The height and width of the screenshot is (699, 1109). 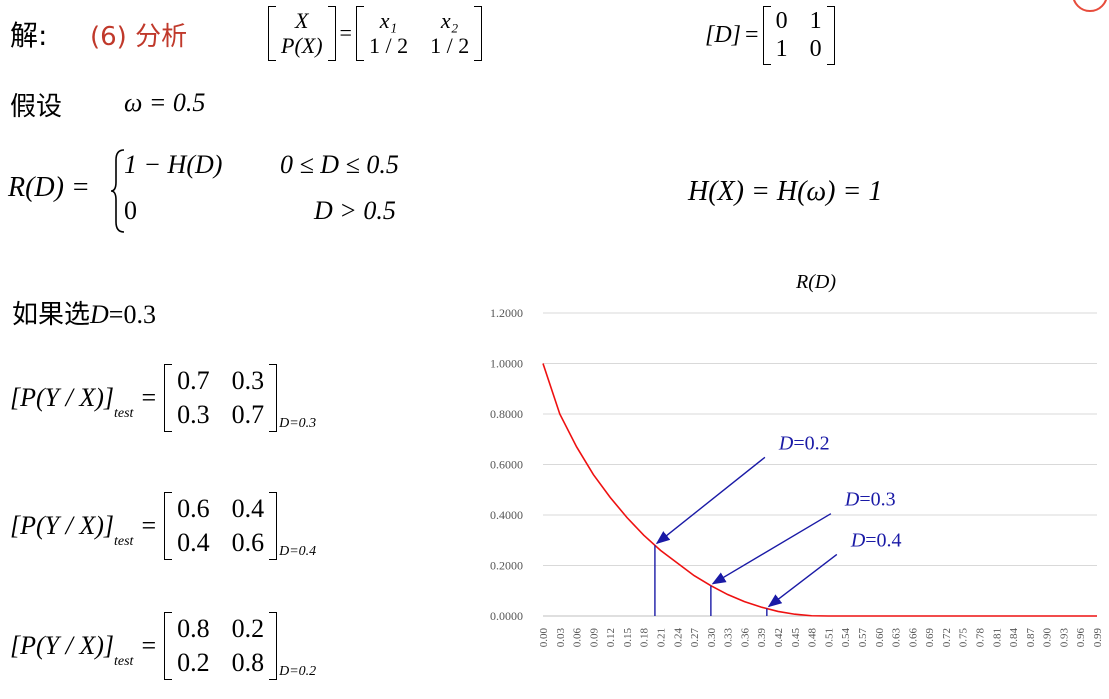 What do you see at coordinates (298, 551) in the screenshot?
I see `test-subscript: D=0.4` at bounding box center [298, 551].